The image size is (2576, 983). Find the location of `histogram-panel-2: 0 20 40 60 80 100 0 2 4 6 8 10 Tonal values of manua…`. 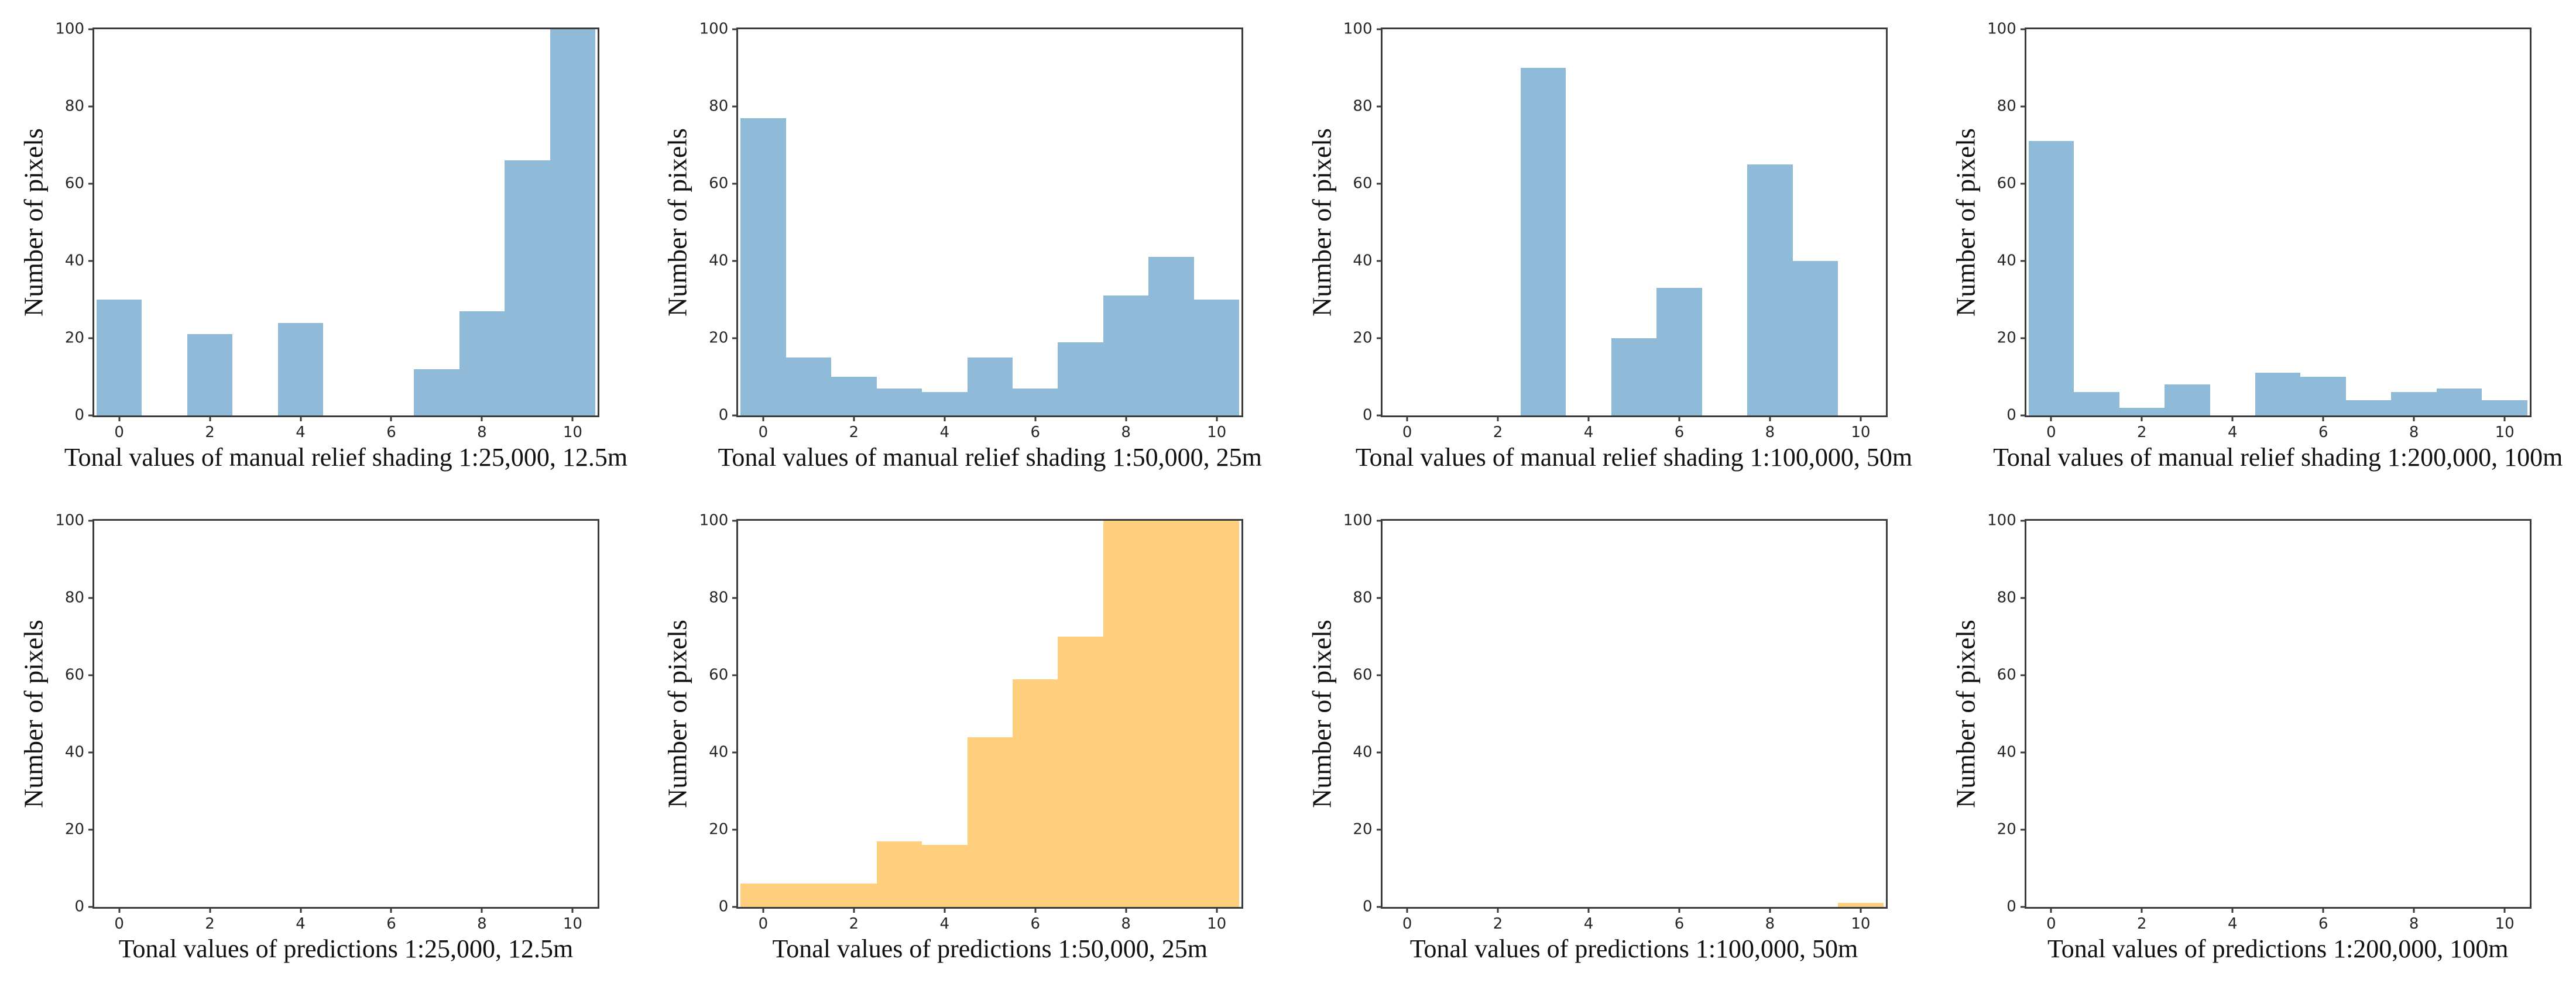

histogram-panel-2: 0 20 40 60 80 100 0 2 4 6 8 10 Tonal values of manua… is located at coordinates (966, 246).